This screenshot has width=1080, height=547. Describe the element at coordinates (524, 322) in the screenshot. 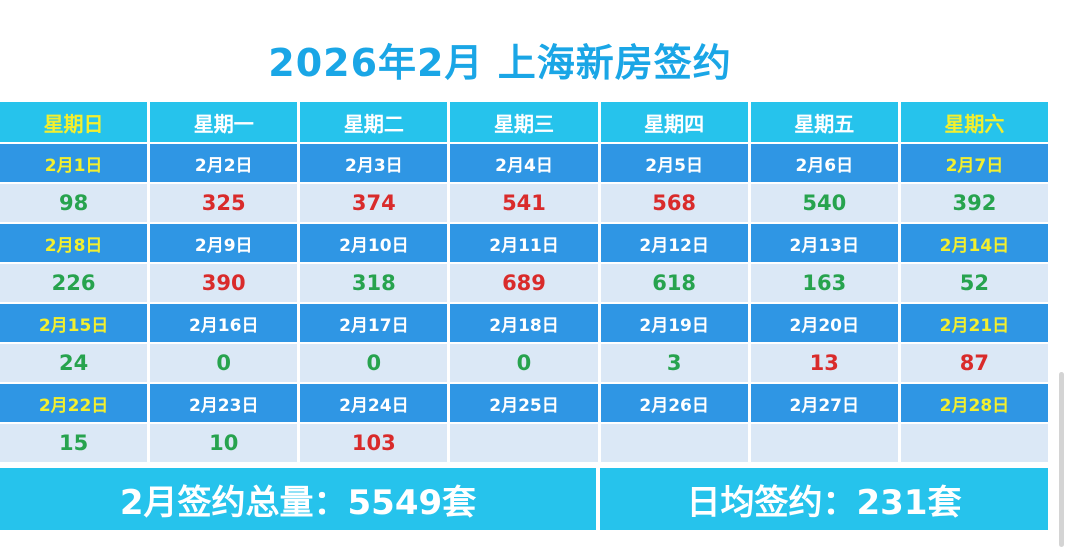

I see `date-cell: 2月18日` at that location.